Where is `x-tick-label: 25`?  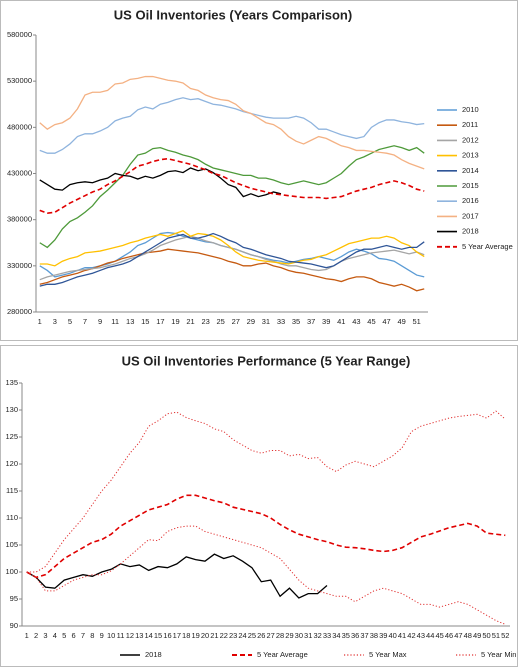
x-tick-label: 25 is located at coordinates (221, 321).